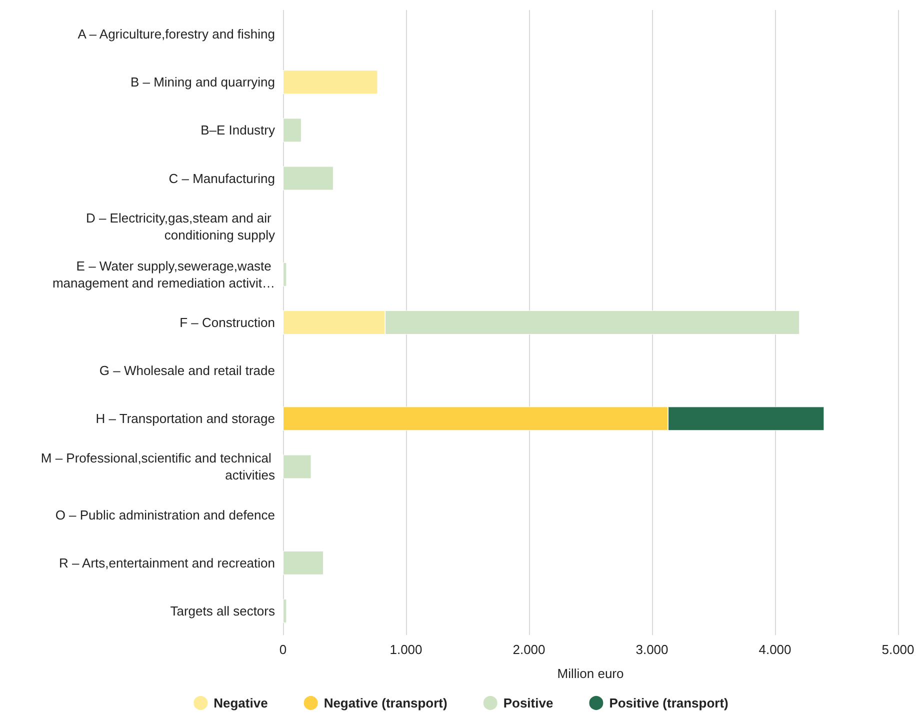  What do you see at coordinates (238, 130) in the screenshot?
I see `y-tick-label: B–E Industry` at bounding box center [238, 130].